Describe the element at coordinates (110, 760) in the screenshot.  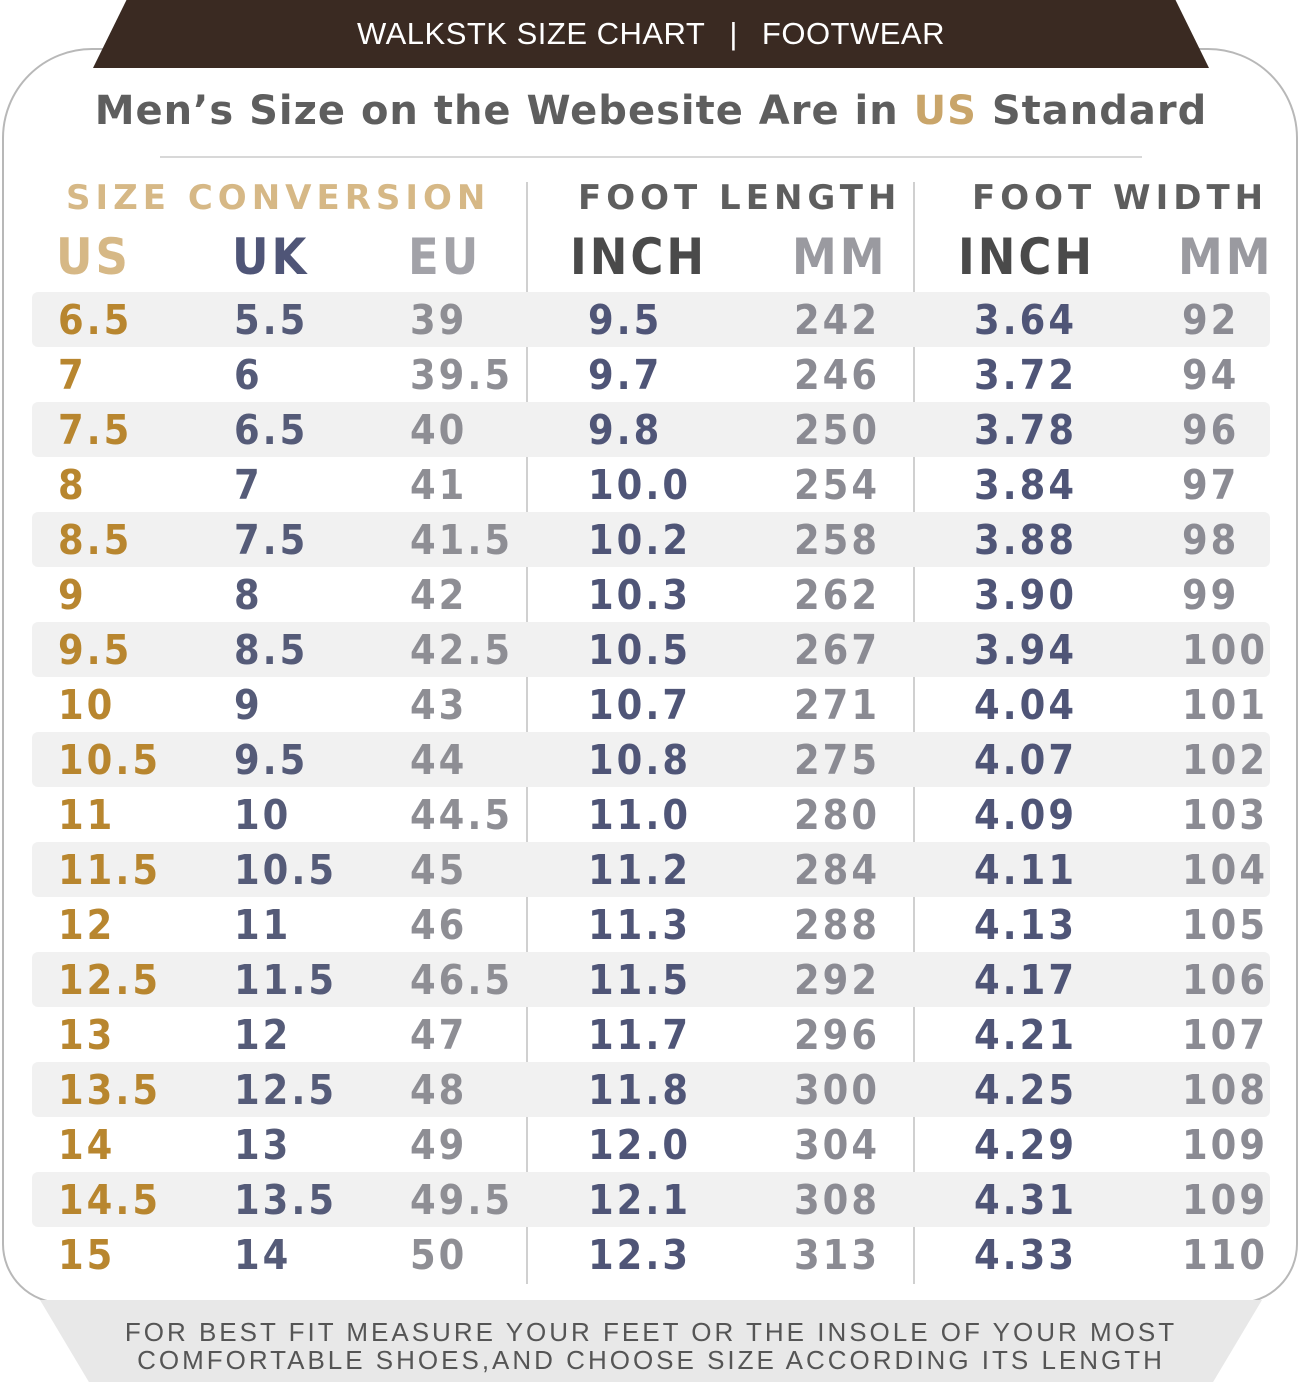
I see `cell-us: 10.5` at that location.